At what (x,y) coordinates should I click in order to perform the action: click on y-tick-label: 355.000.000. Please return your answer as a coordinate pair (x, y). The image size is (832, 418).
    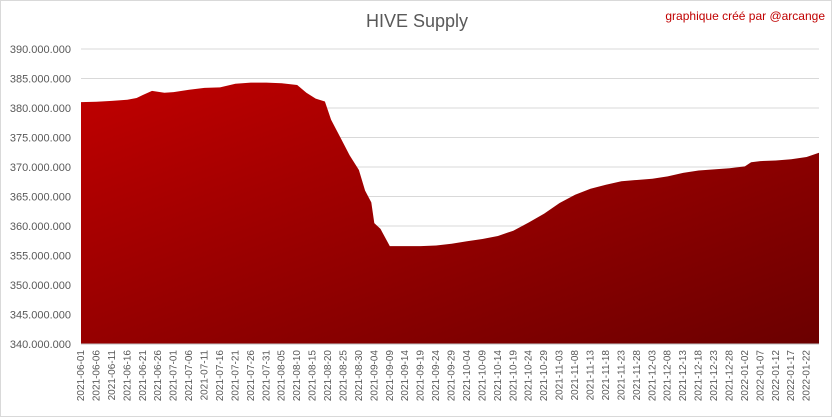
    Looking at the image, I should click on (40, 257).